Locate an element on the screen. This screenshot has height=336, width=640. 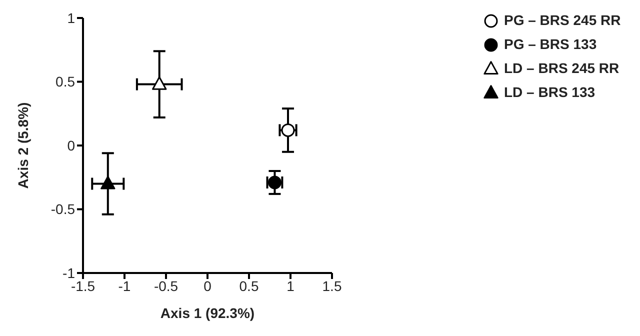
legend-label: LD – BRS 133 is located at coordinates (550, 92).